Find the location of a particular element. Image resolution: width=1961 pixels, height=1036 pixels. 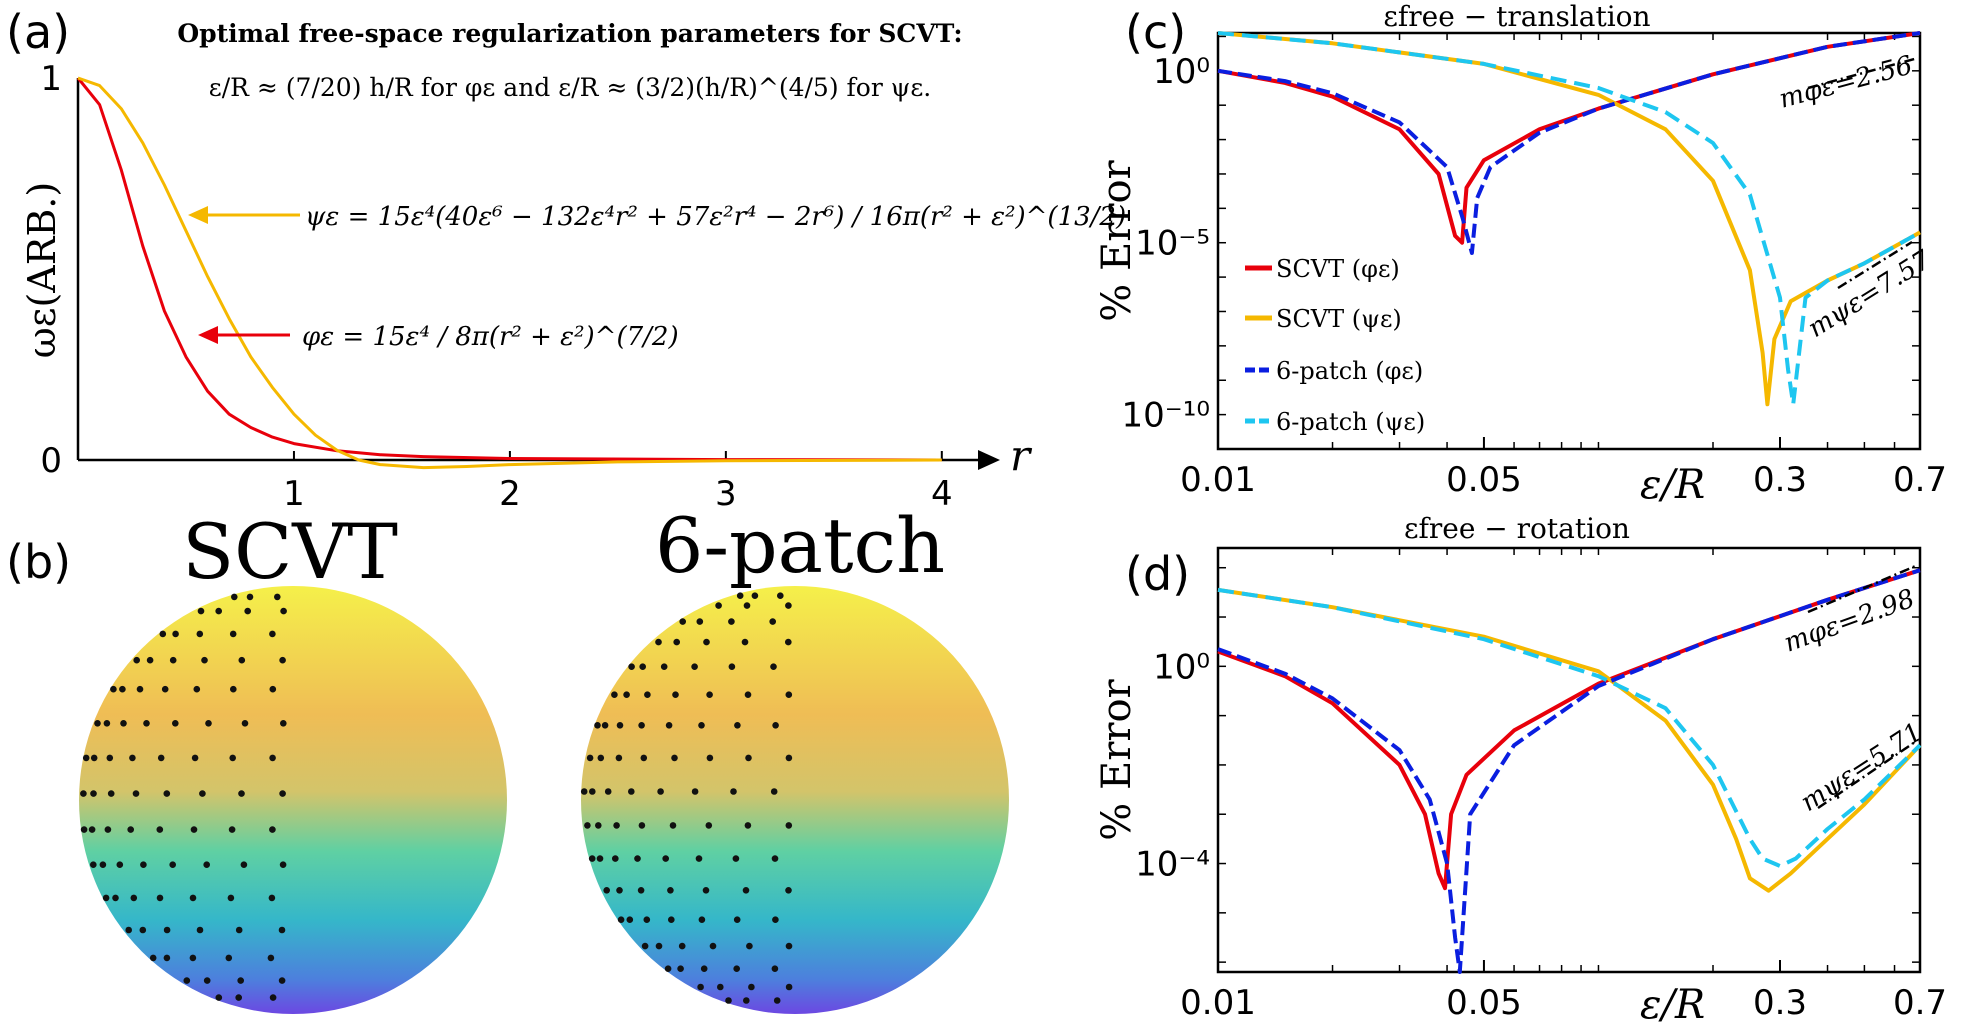

panel-d-frame is located at coordinates (1569, 760).